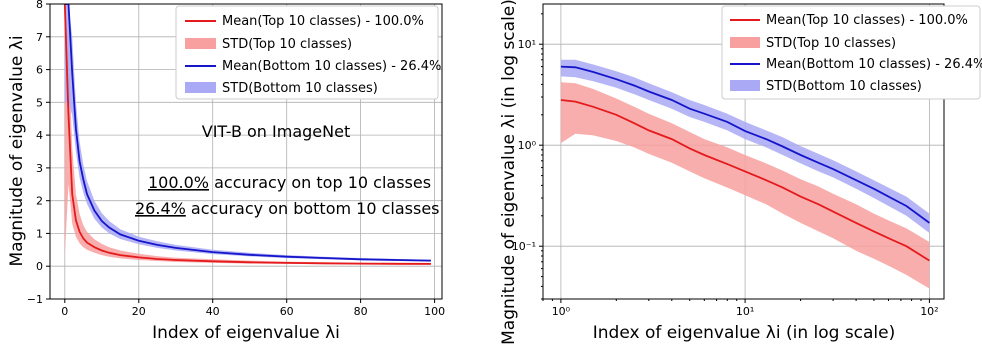 The width and height of the screenshot is (982, 349). Describe the element at coordinates (323, 21) in the screenshot. I see `left-legend-mean-top: Mean(Top 10 classes) - 100.0%` at that location.